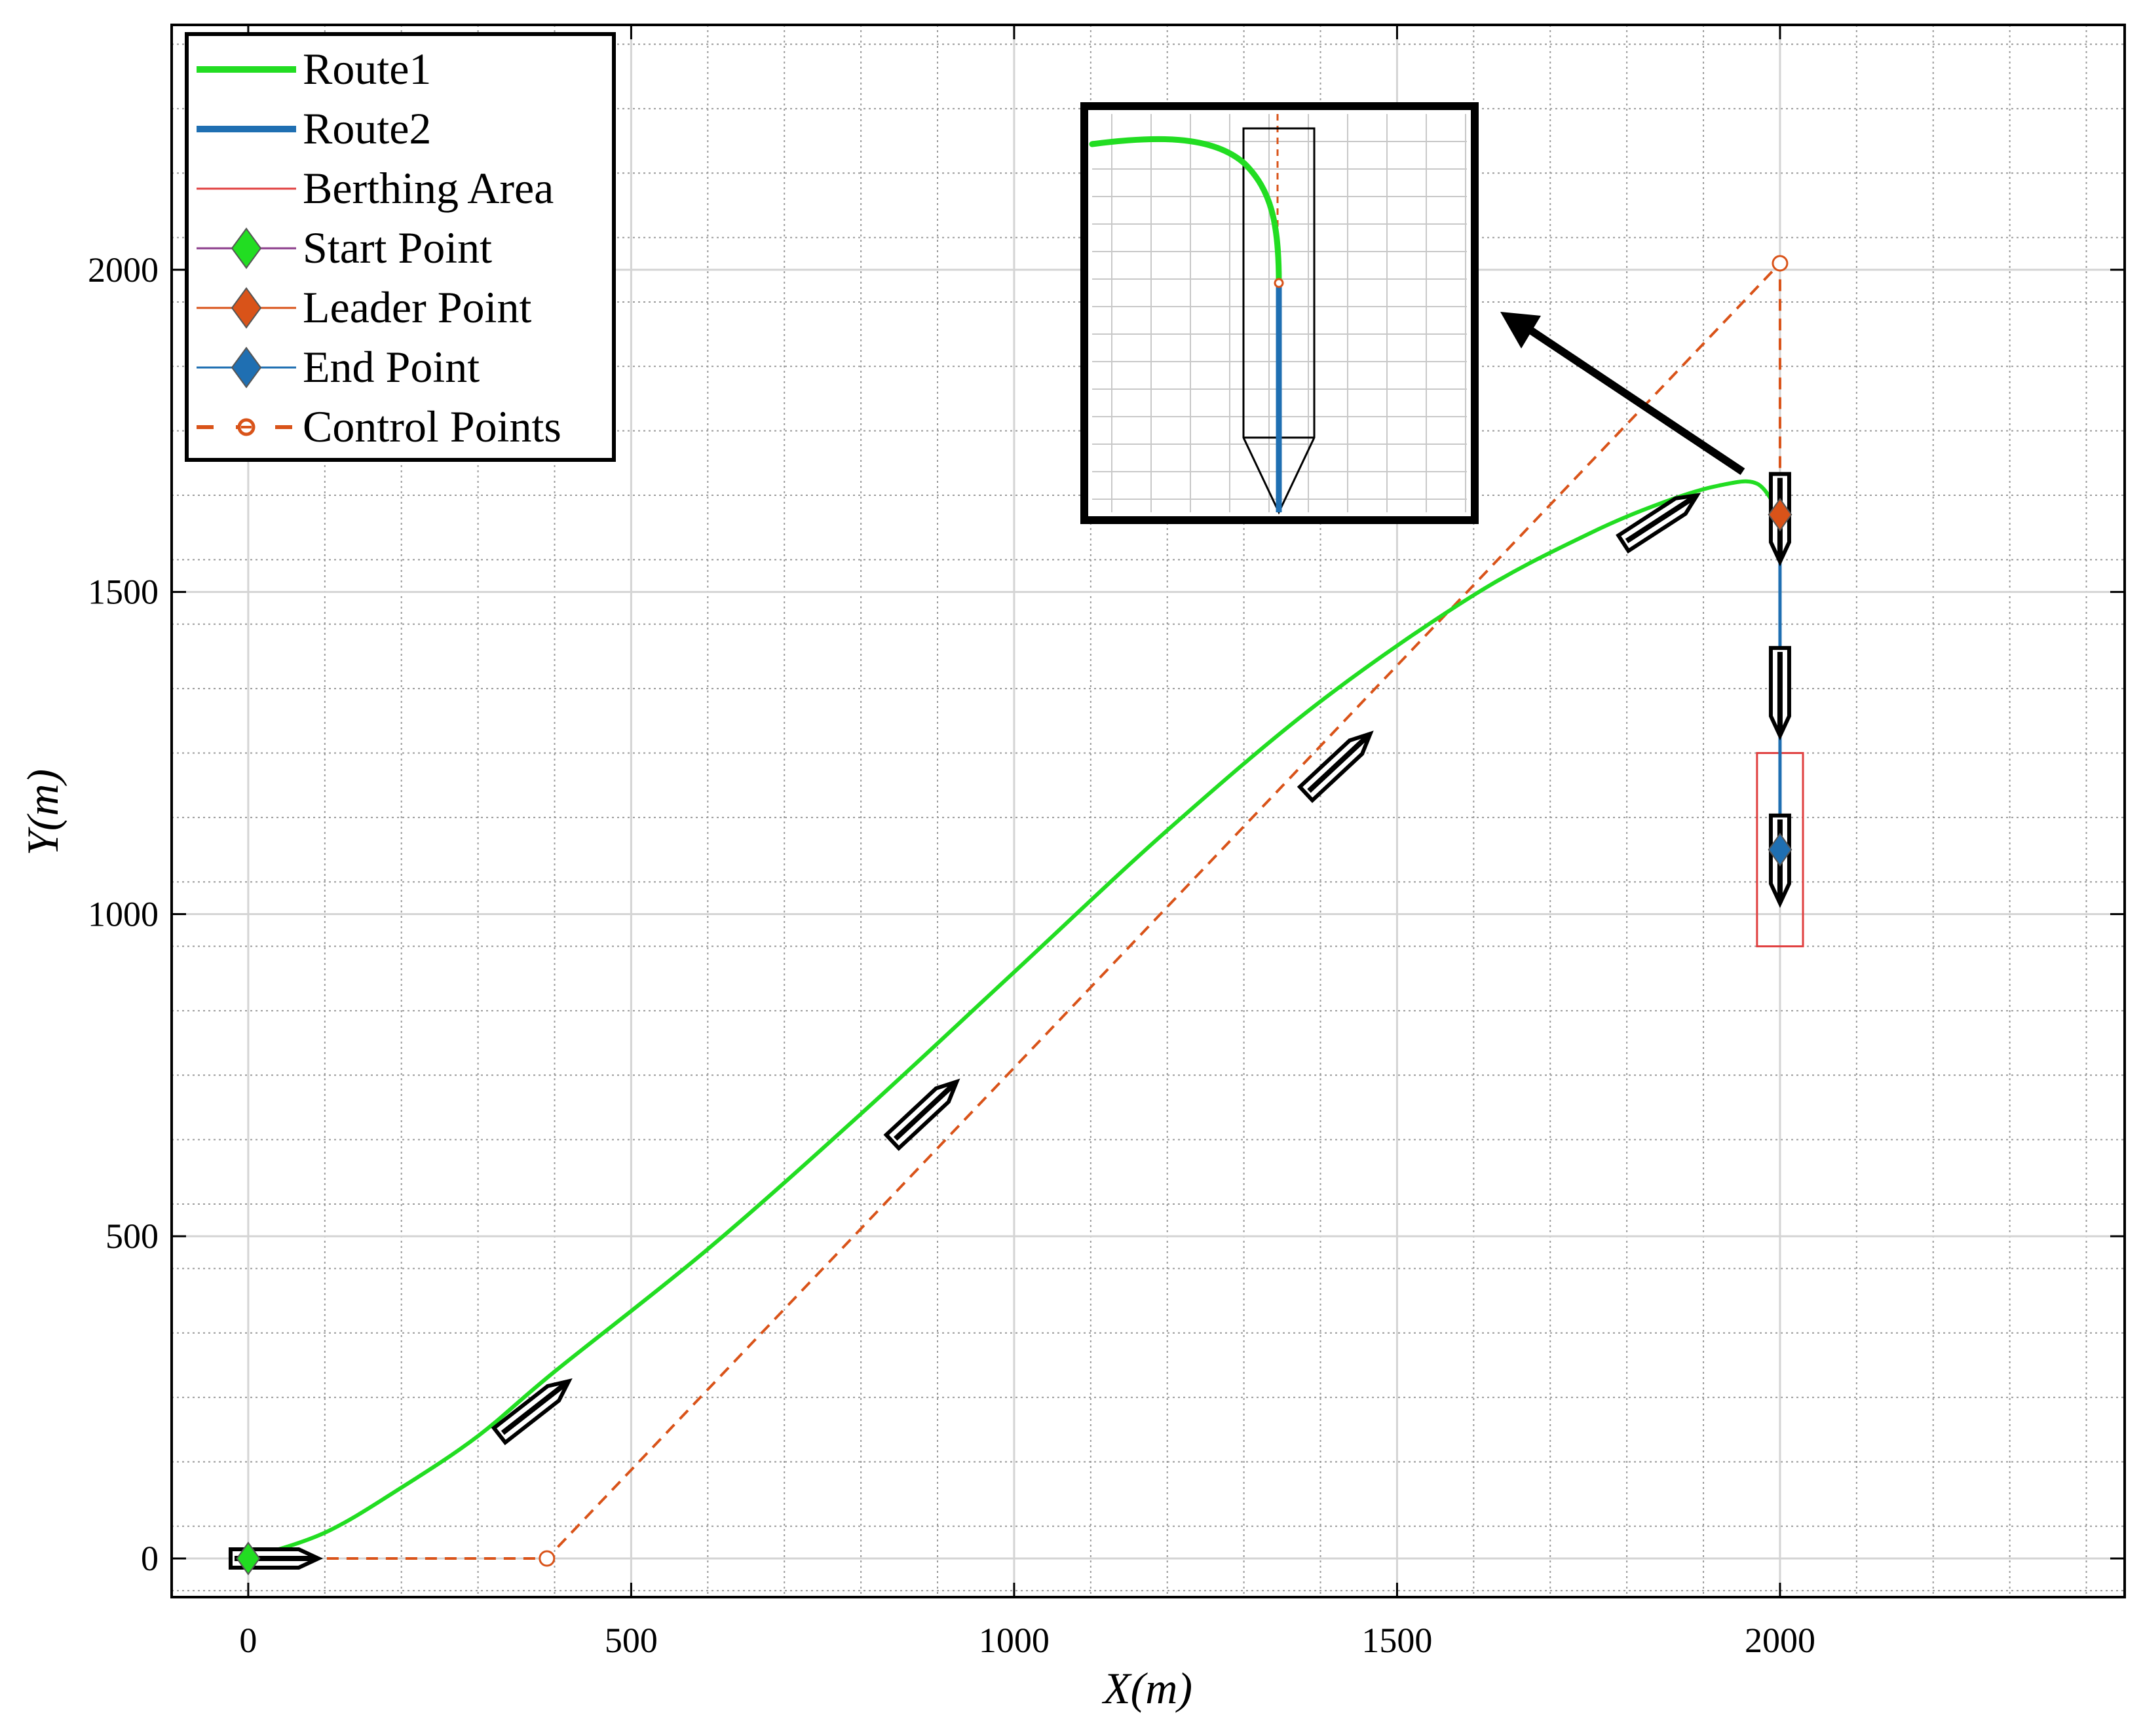 Image resolution: width=2143 pixels, height=1736 pixels. Describe the element at coordinates (42, 812) in the screenshot. I see `y-axis-label: Y(m)` at that location.